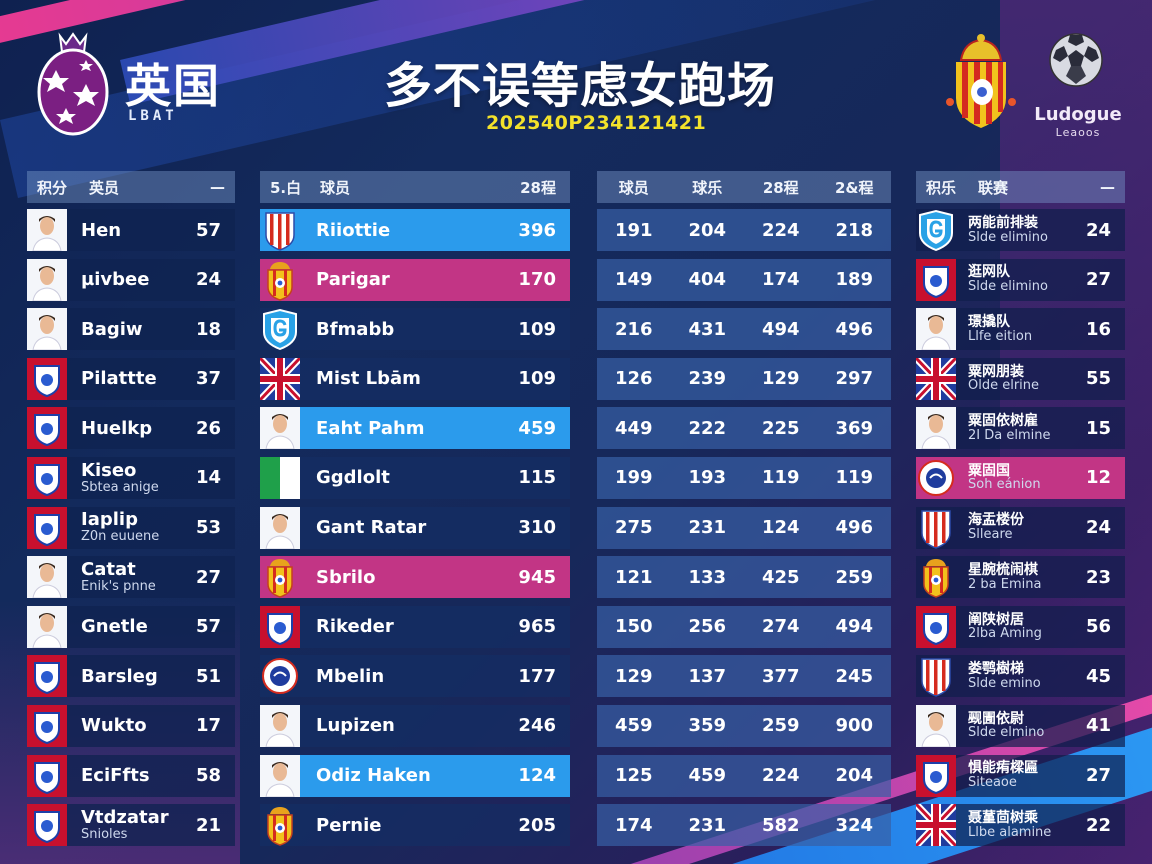  What do you see at coordinates (131, 676) in the screenshot?
I see `table-row: Barsleg 51` at bounding box center [131, 676].